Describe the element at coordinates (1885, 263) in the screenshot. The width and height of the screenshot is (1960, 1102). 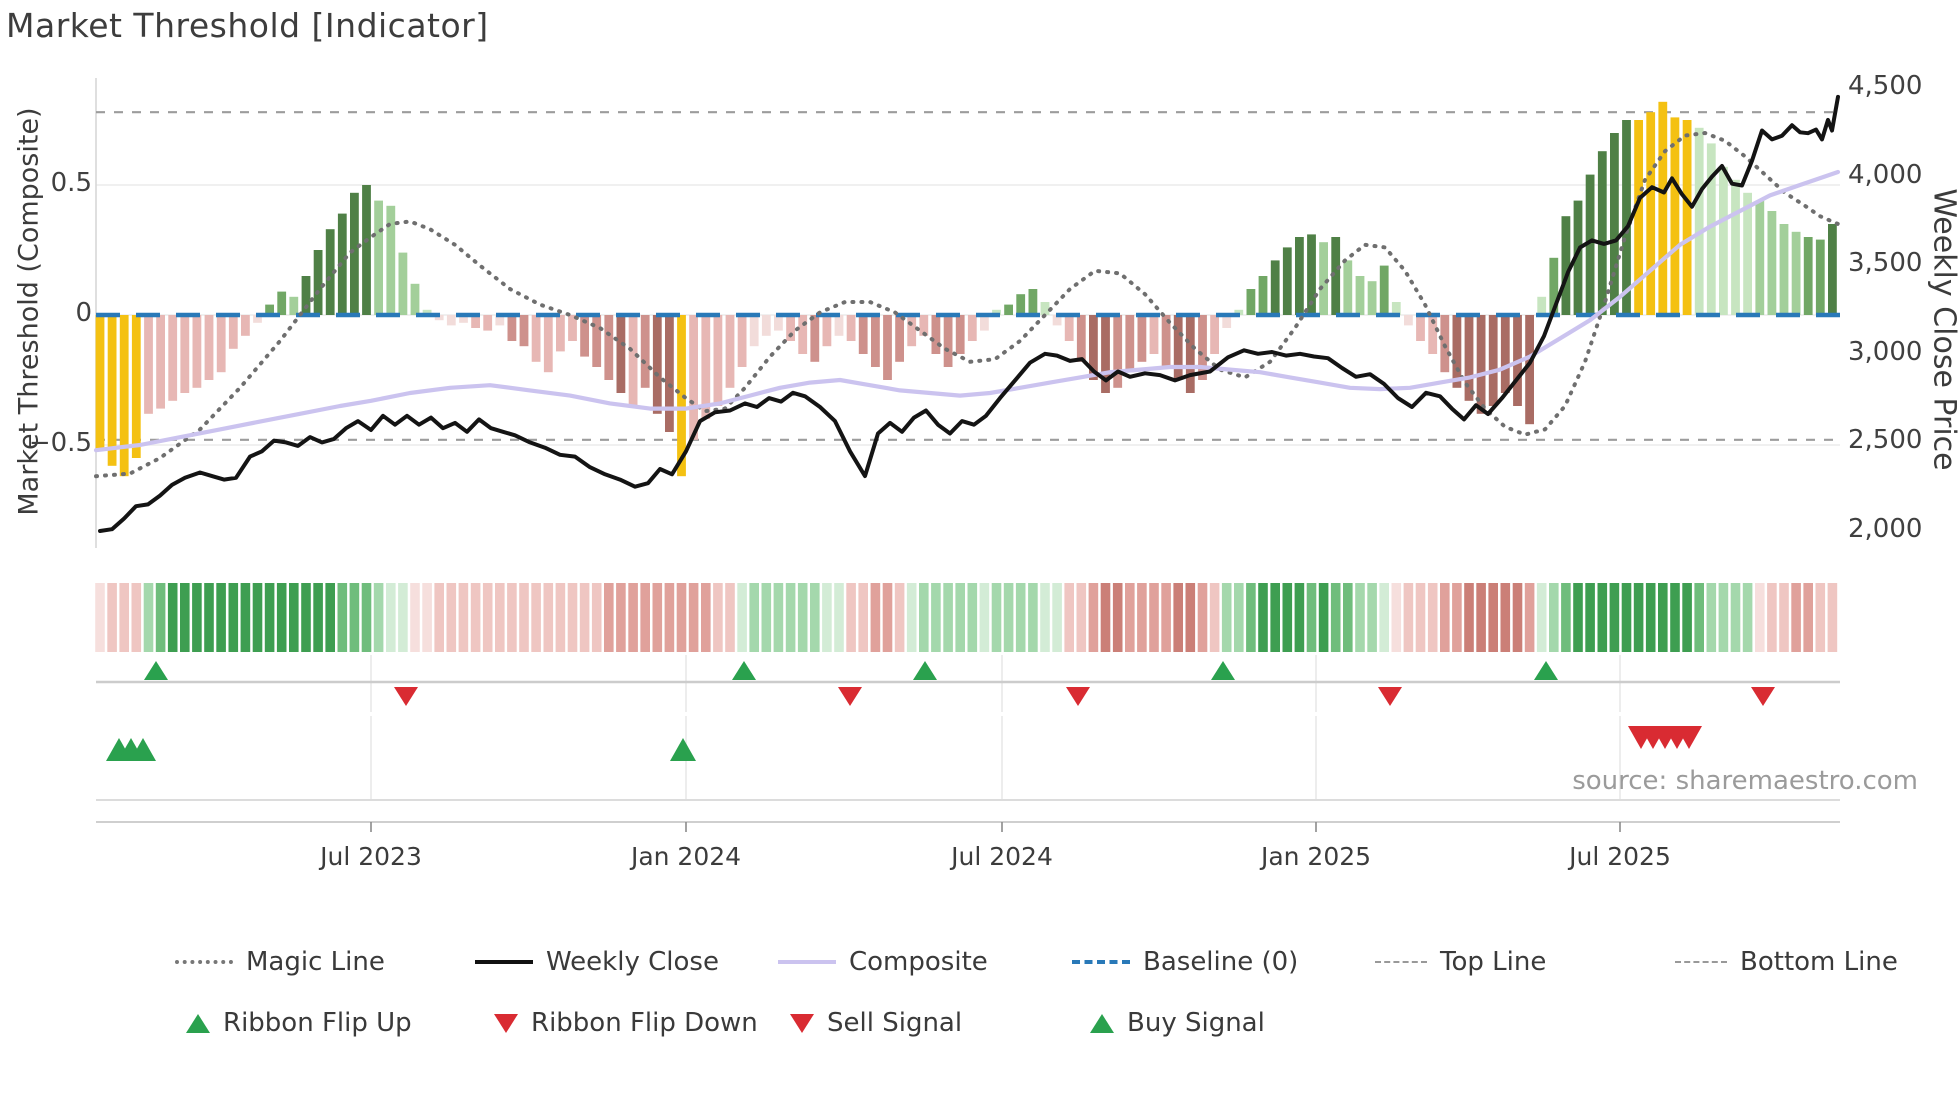
I see `right-tick-label: 3,500` at that location.